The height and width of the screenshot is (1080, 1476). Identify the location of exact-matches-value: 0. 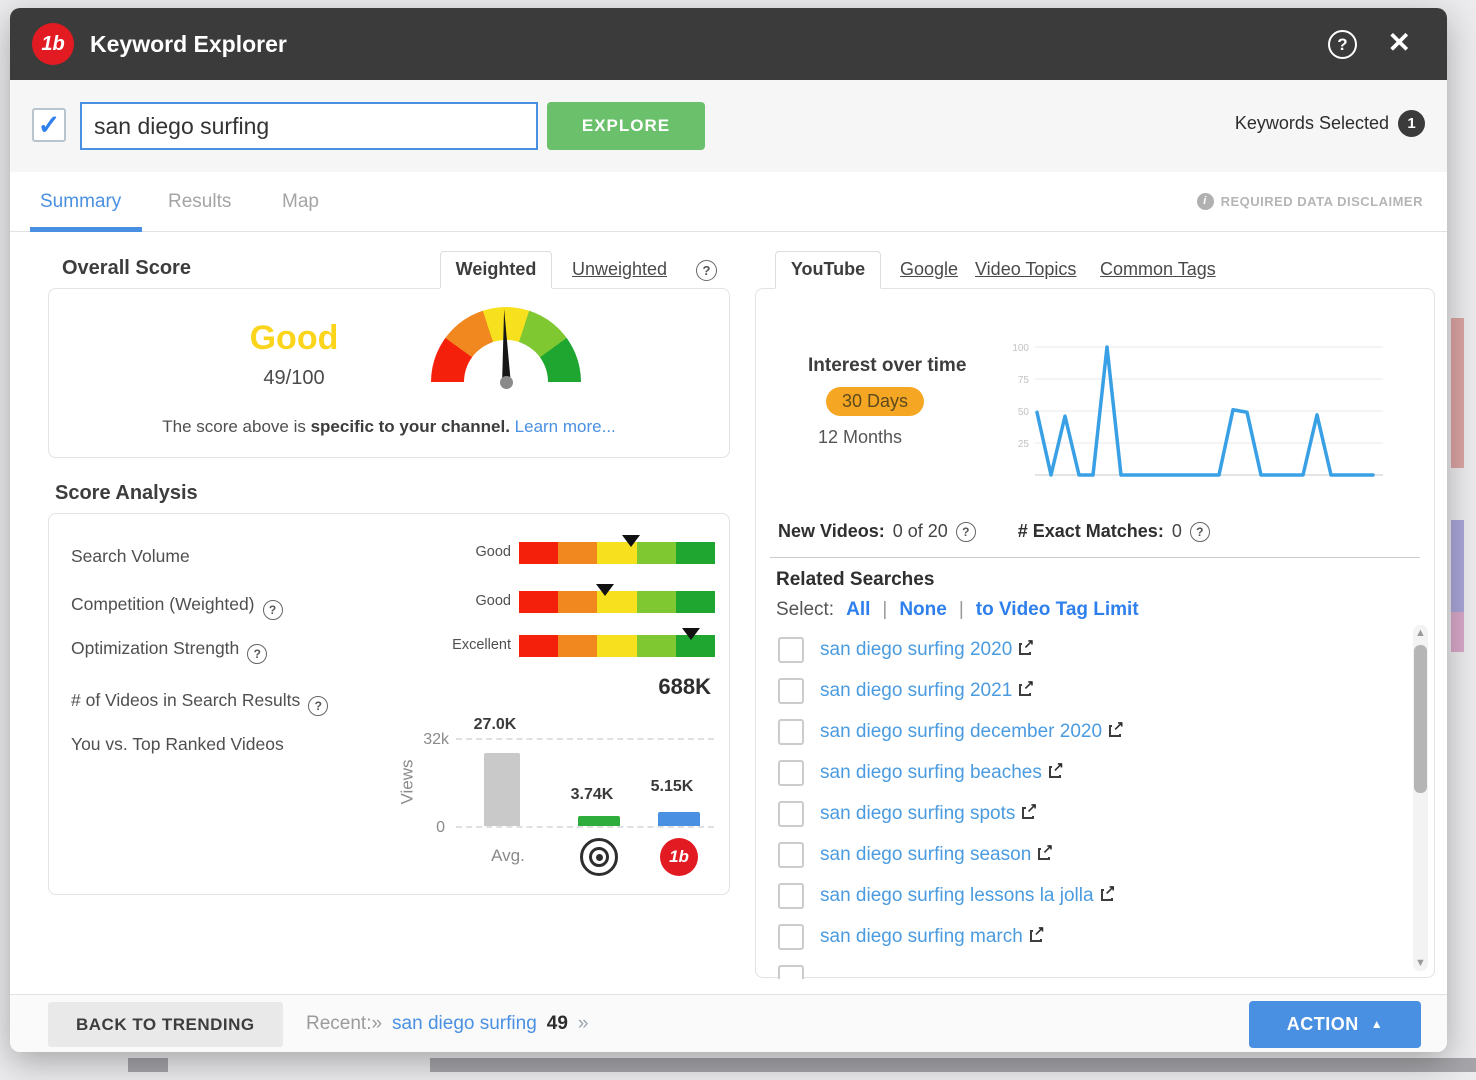
(1176, 531).